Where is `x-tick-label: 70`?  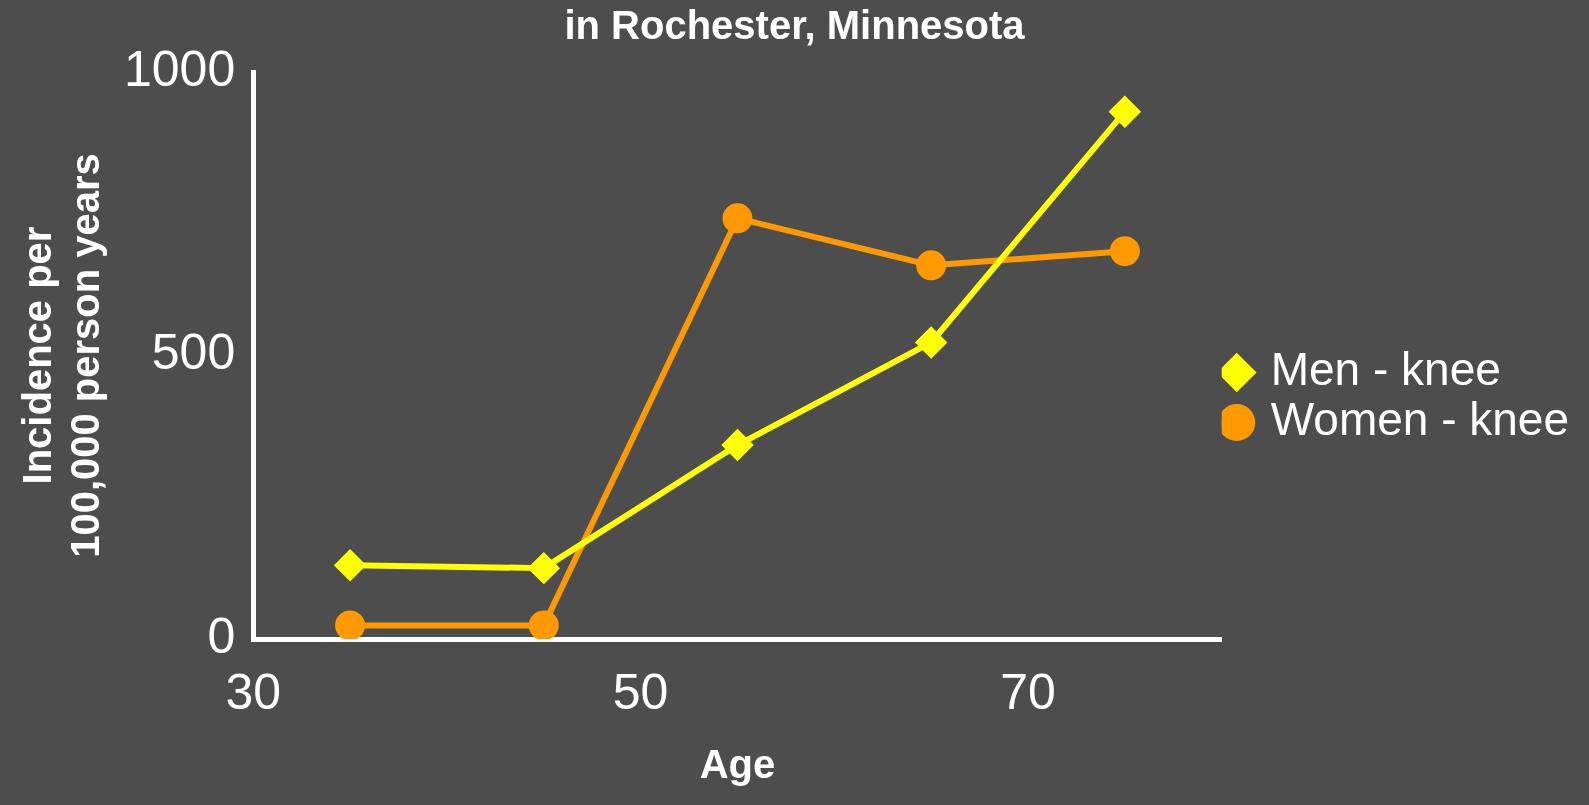 x-tick-label: 70 is located at coordinates (1028, 691).